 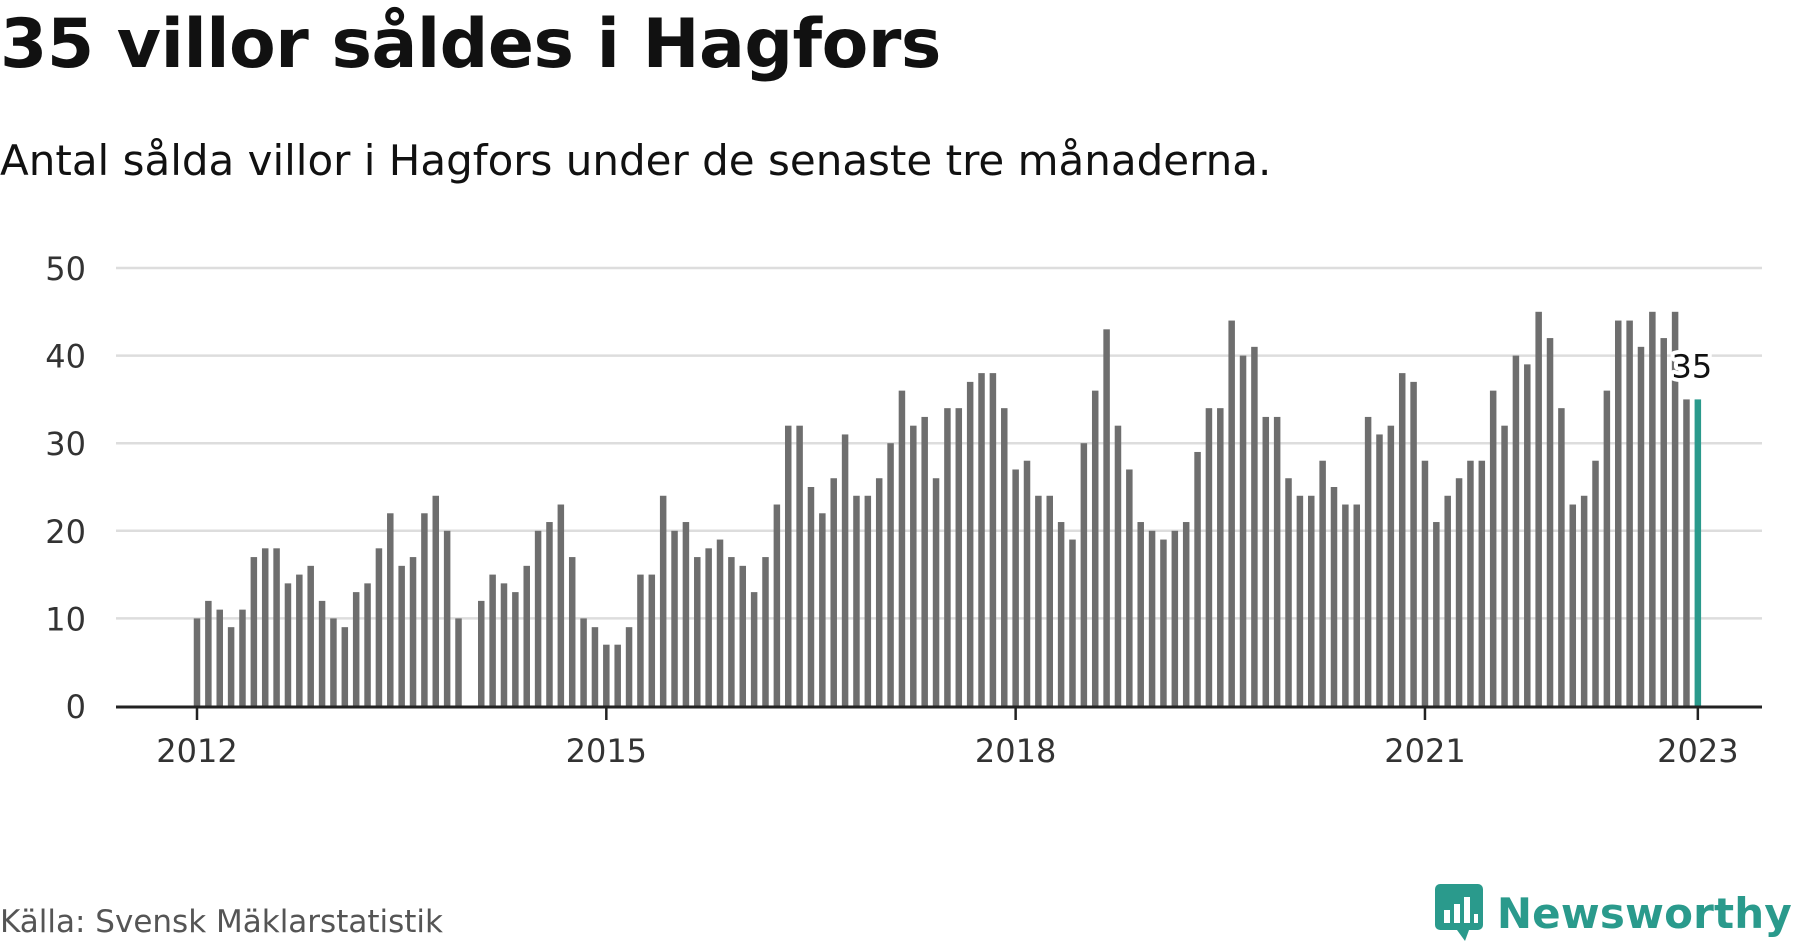 What do you see at coordinates (1015, 751) in the screenshot?
I see `x-tick-label: 2018` at bounding box center [1015, 751].